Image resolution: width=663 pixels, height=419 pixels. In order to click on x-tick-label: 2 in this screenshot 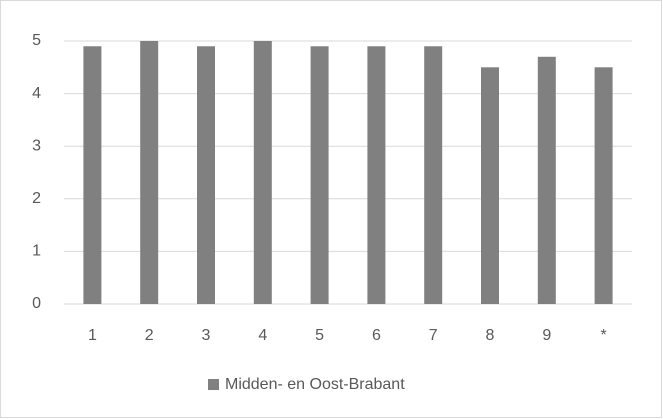, I will do `click(149, 335)`.